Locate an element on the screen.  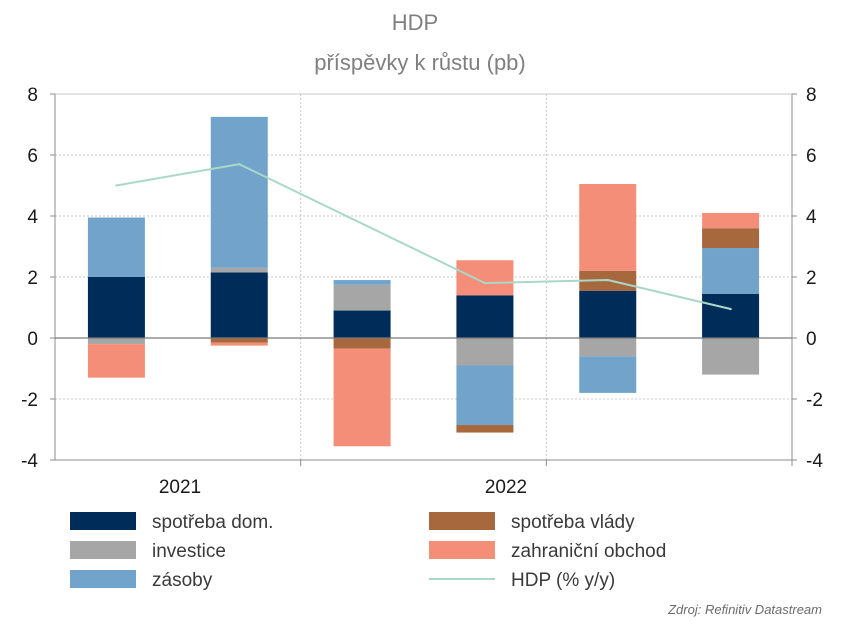
x-tick-label: 2021 is located at coordinates (180, 487).